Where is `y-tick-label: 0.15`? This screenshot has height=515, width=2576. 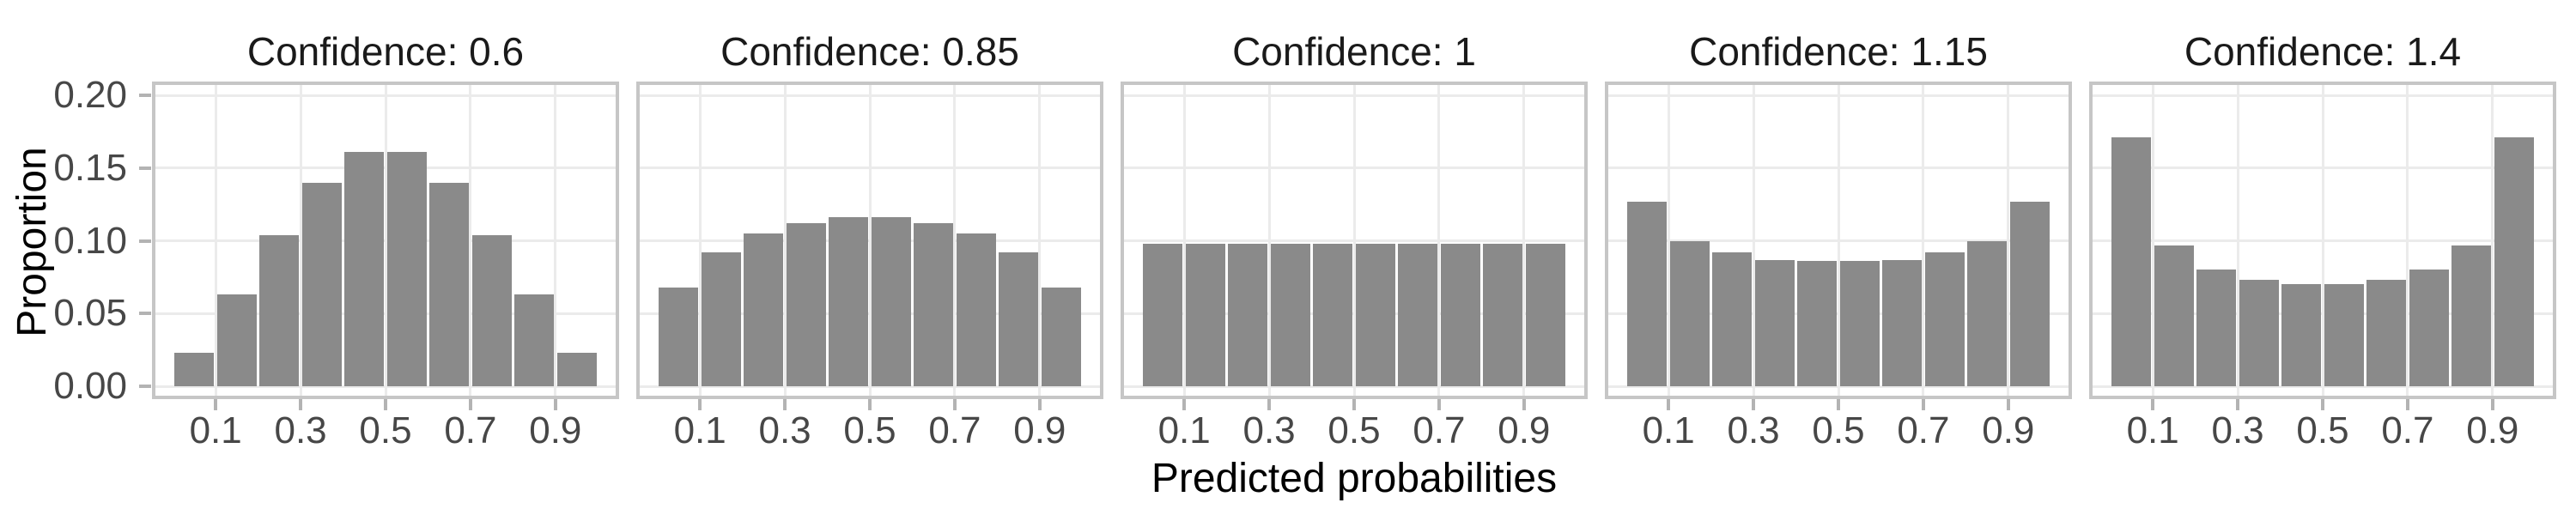
y-tick-label: 0.15 is located at coordinates (90, 167).